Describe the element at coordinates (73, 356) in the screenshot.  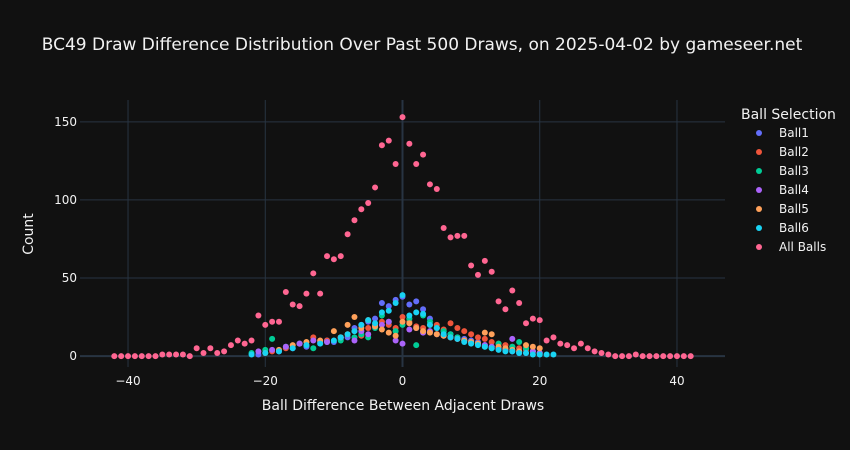
I see `y-tick-label: 0` at that location.